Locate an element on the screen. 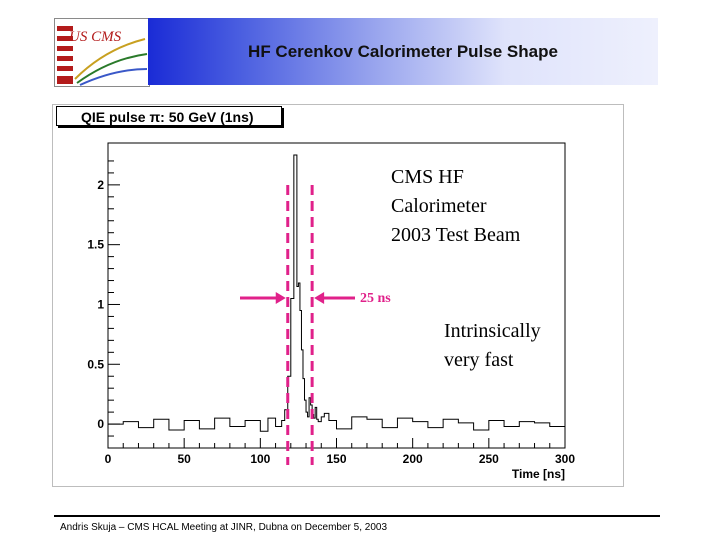  footer-divider is located at coordinates (357, 516).